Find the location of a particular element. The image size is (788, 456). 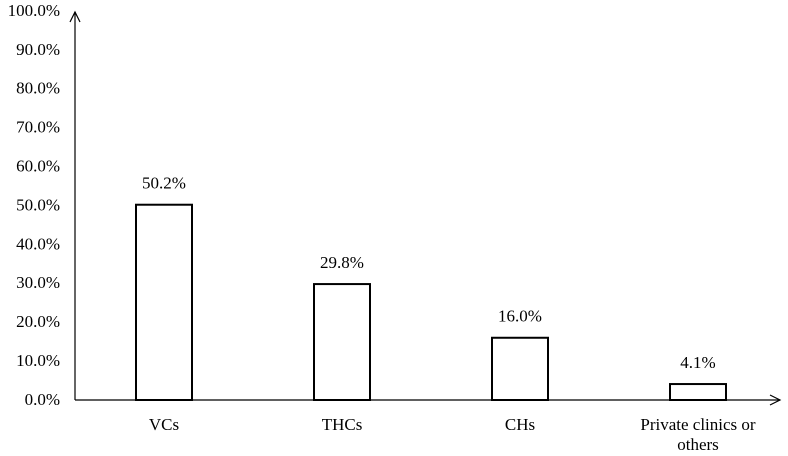

x-tick-label: CHs is located at coordinates (520, 424).